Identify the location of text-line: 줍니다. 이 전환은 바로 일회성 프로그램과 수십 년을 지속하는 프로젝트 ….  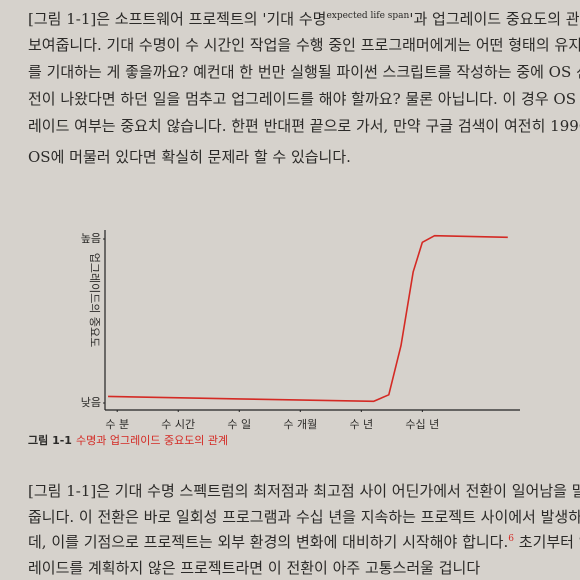
(304, 517).